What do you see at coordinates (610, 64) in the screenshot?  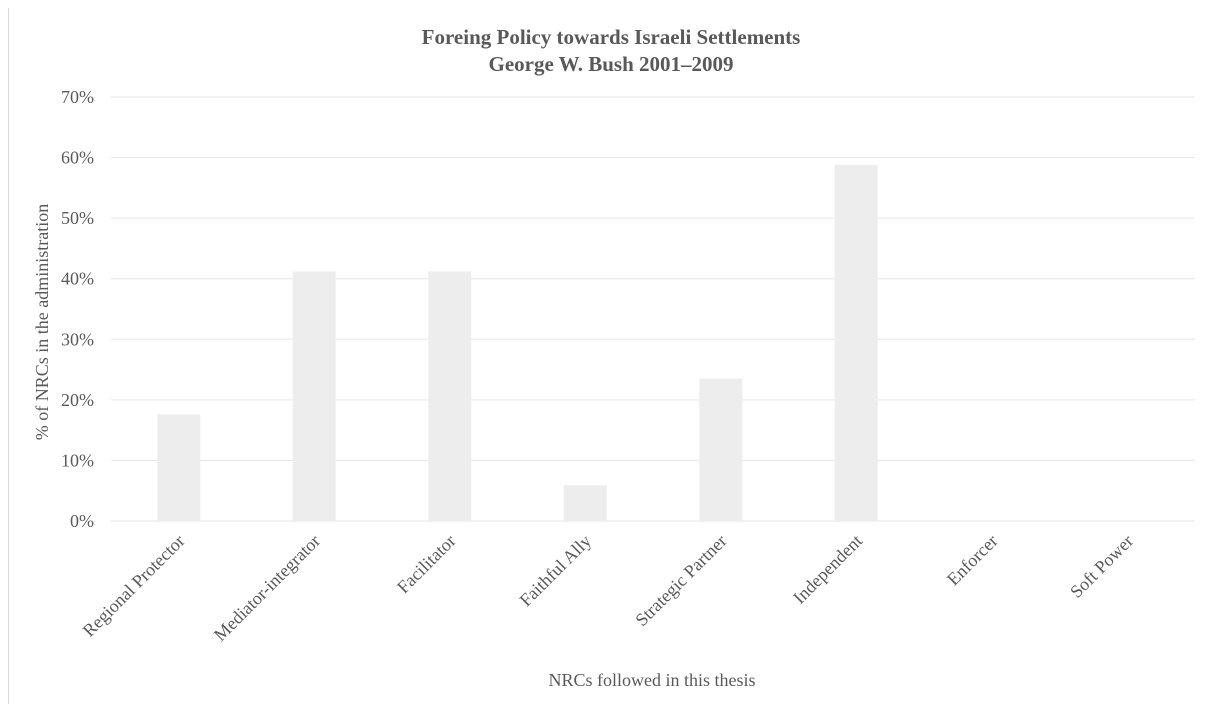 I see `chart-subtitle: George W. Bush 2001–2009` at bounding box center [610, 64].